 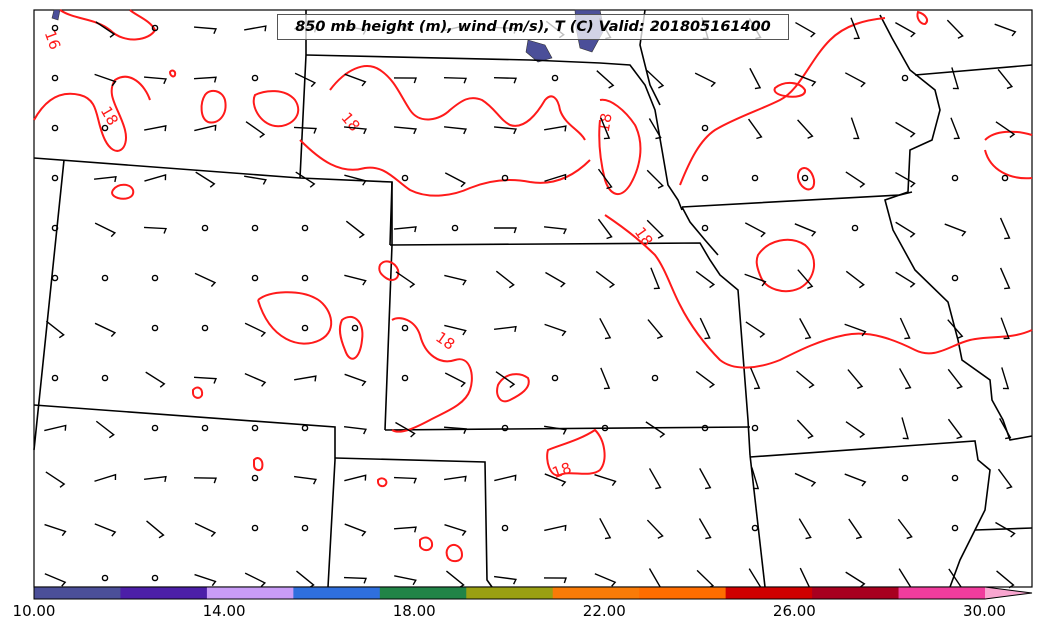 I want to click on colorbar-tick-label: 14.00, so click(x=224, y=611).